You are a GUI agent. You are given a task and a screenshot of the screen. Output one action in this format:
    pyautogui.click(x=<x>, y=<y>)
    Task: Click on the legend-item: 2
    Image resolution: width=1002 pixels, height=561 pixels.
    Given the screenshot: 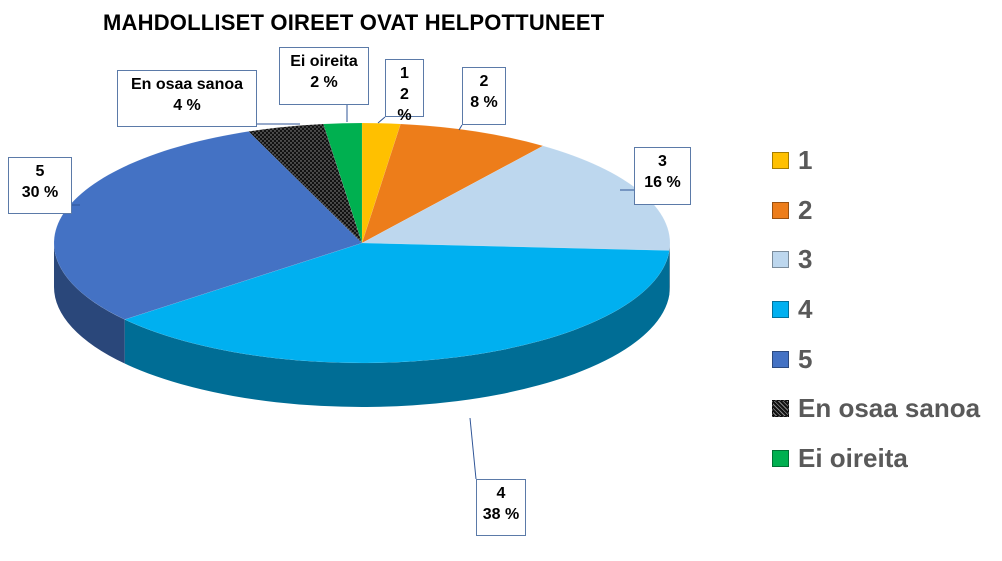 What is the action you would take?
    pyautogui.click(x=876, y=211)
    